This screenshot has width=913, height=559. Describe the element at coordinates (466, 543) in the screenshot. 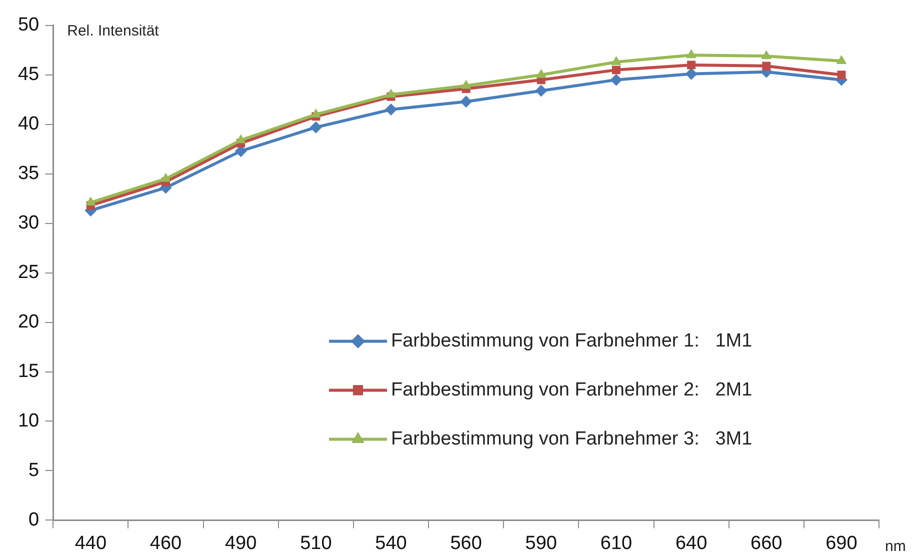

I see `x-tick-label: 560` at that location.